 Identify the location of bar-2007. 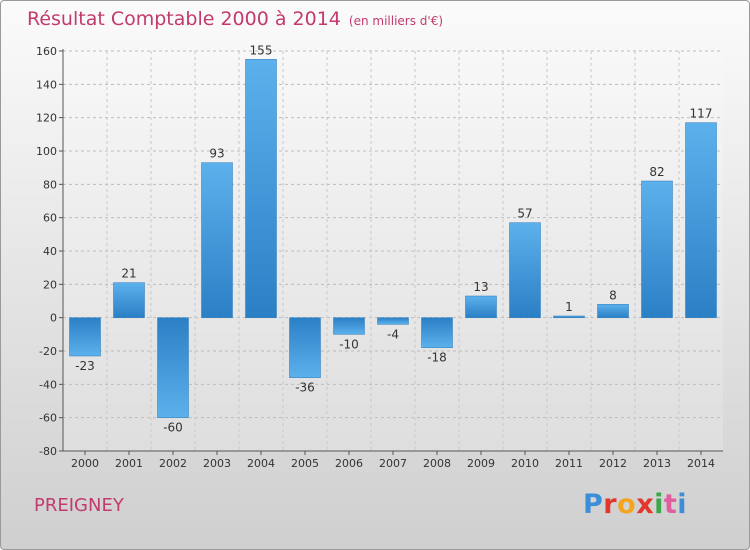
(393, 321).